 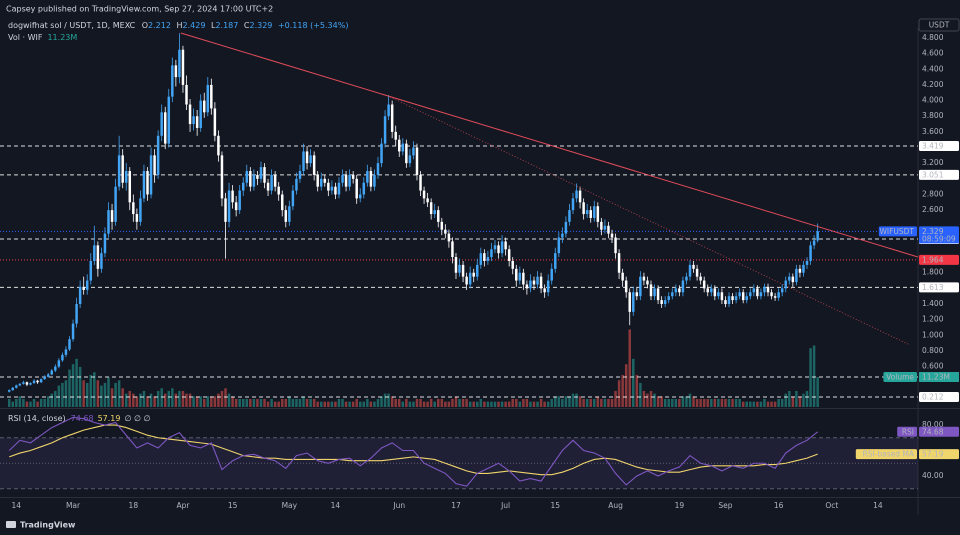 What do you see at coordinates (398, 505) in the screenshot?
I see `x-tick-label: Jun` at bounding box center [398, 505].